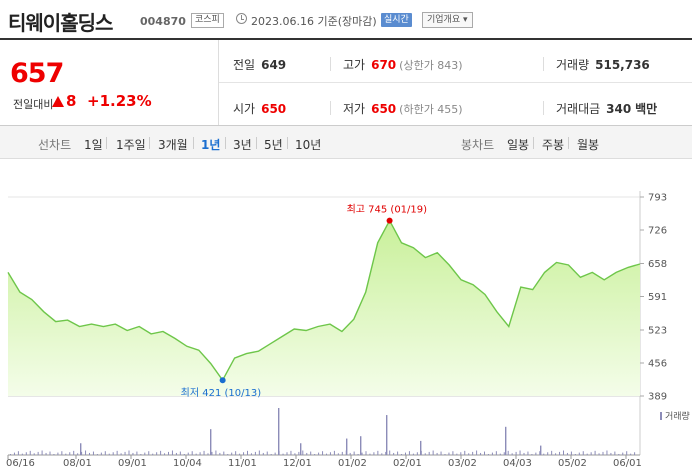 Image resolution: width=692 pixels, height=475 pixels. What do you see at coordinates (273, 145) in the screenshot?
I see `tab-5y: 5년` at bounding box center [273, 145].